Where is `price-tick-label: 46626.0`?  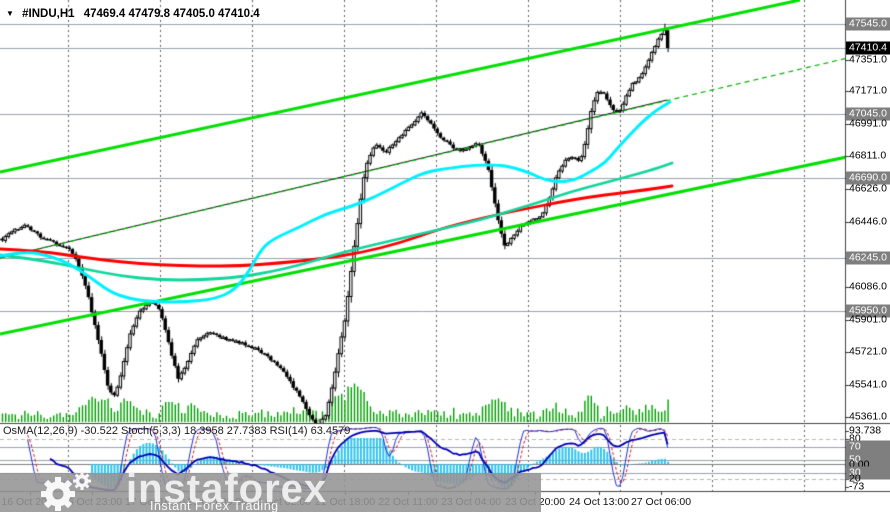 price-tick-label: 46626.0 is located at coordinates (868, 188).